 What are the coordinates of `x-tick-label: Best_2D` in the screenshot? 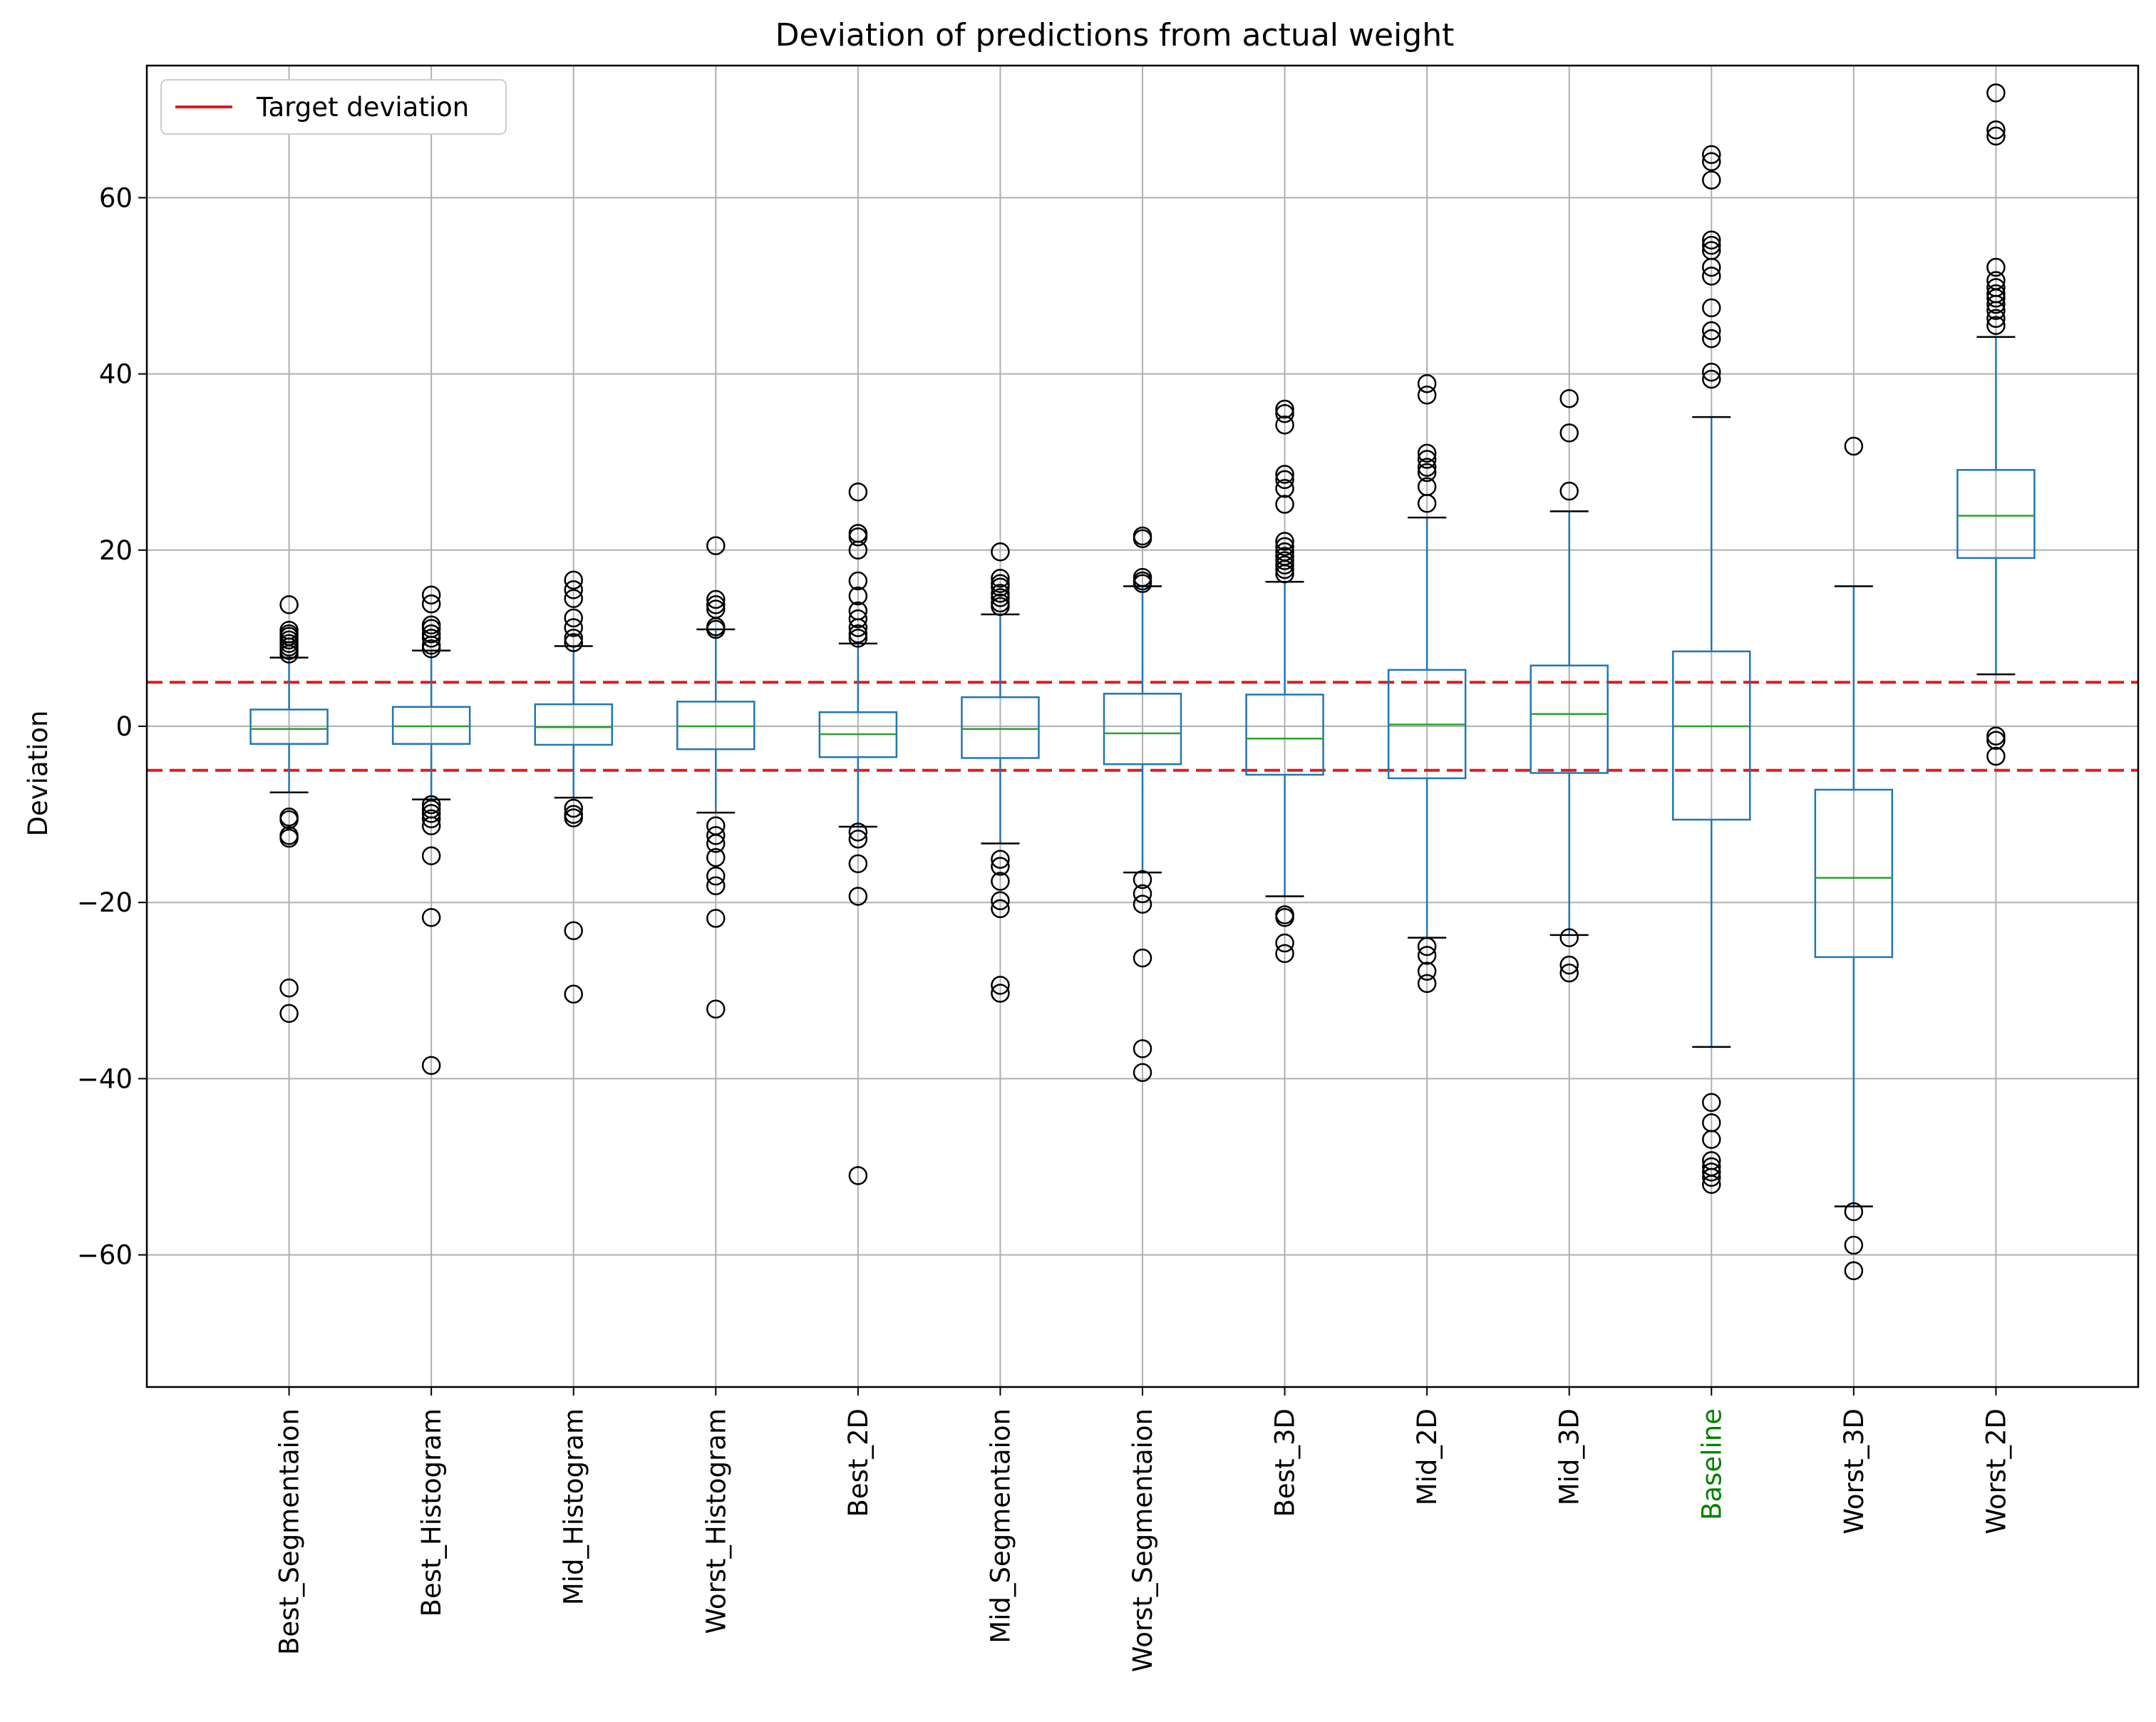 It's located at (859, 1462).